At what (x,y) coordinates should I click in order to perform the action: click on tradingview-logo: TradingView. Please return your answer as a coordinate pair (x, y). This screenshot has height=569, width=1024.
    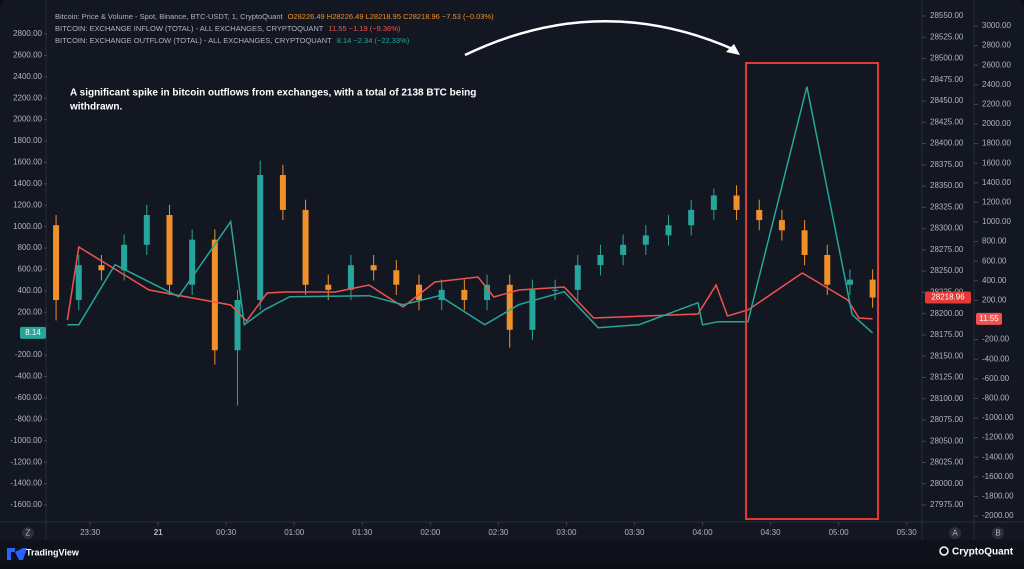
    Looking at the image, I should click on (43, 553).